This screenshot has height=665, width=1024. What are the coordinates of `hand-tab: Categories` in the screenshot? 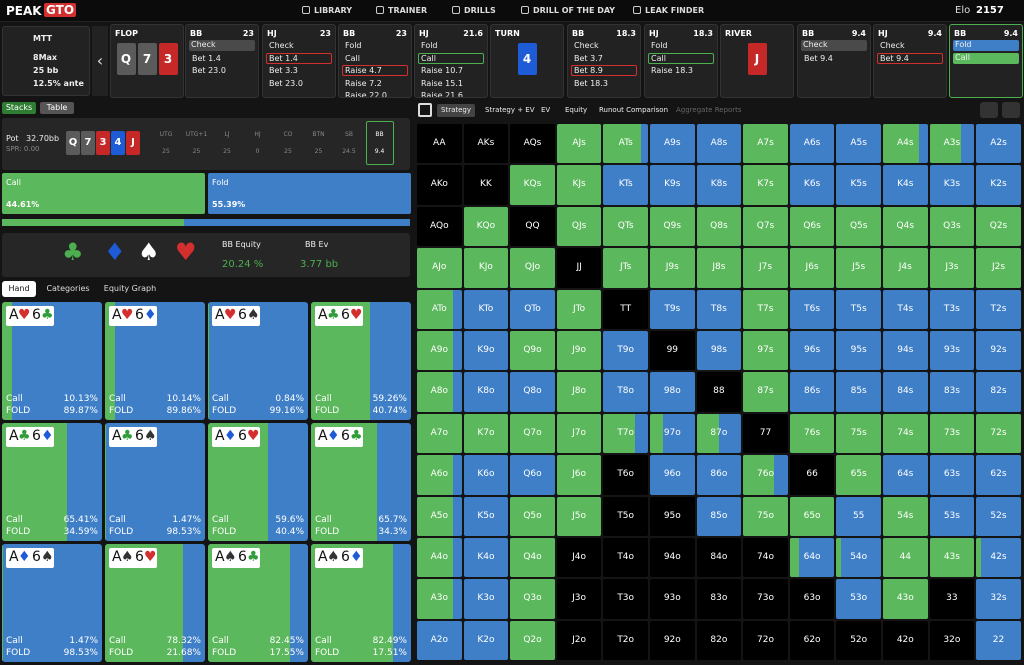 It's located at (68, 288).